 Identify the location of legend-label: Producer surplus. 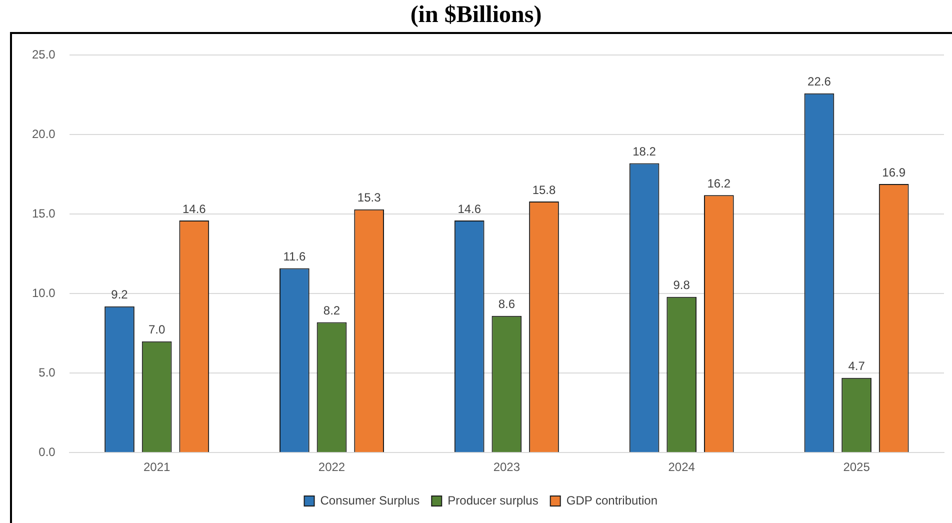
(493, 500).